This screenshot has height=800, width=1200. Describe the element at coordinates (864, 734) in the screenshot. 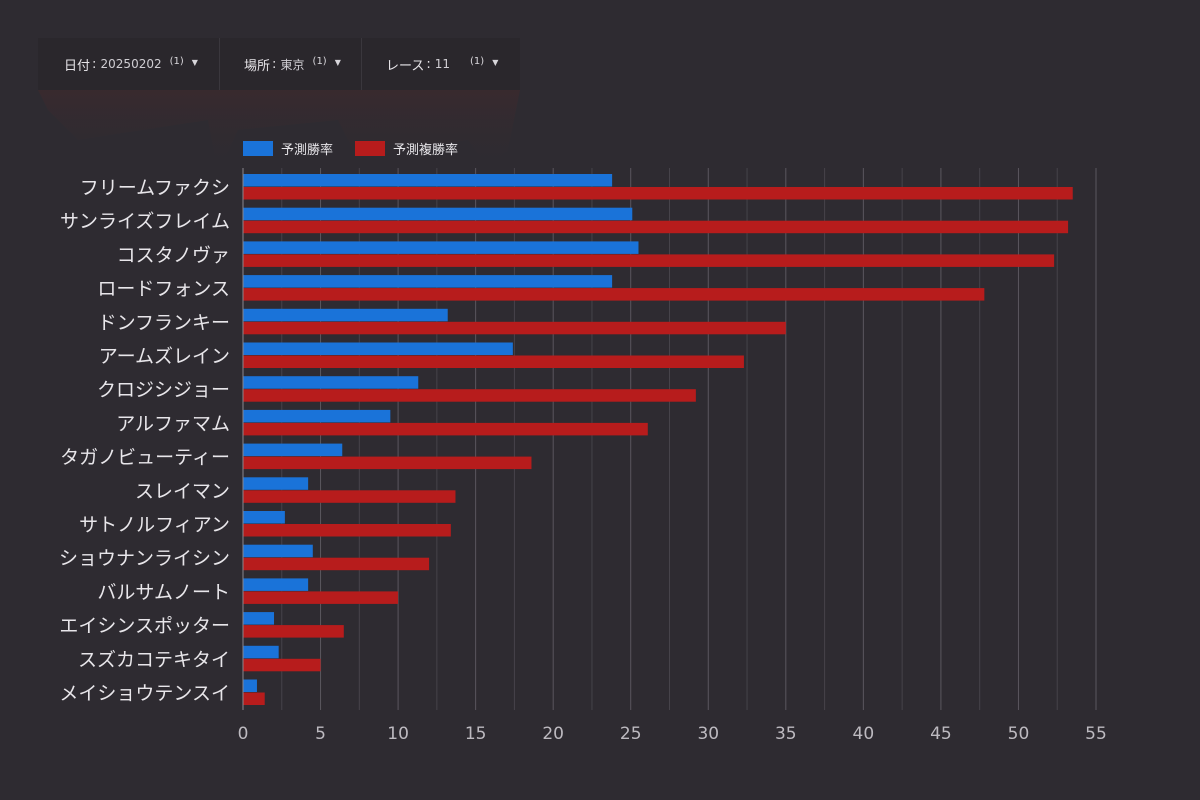

I see `x-tick-label: 40` at that location.